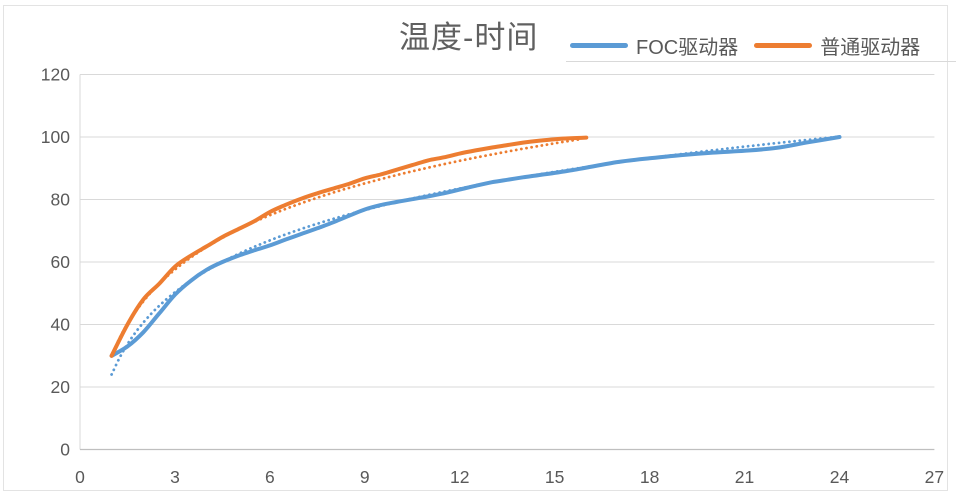  What do you see at coordinates (687, 47) in the screenshot?
I see `legend-label-foc: FOC驱动器` at bounding box center [687, 47].